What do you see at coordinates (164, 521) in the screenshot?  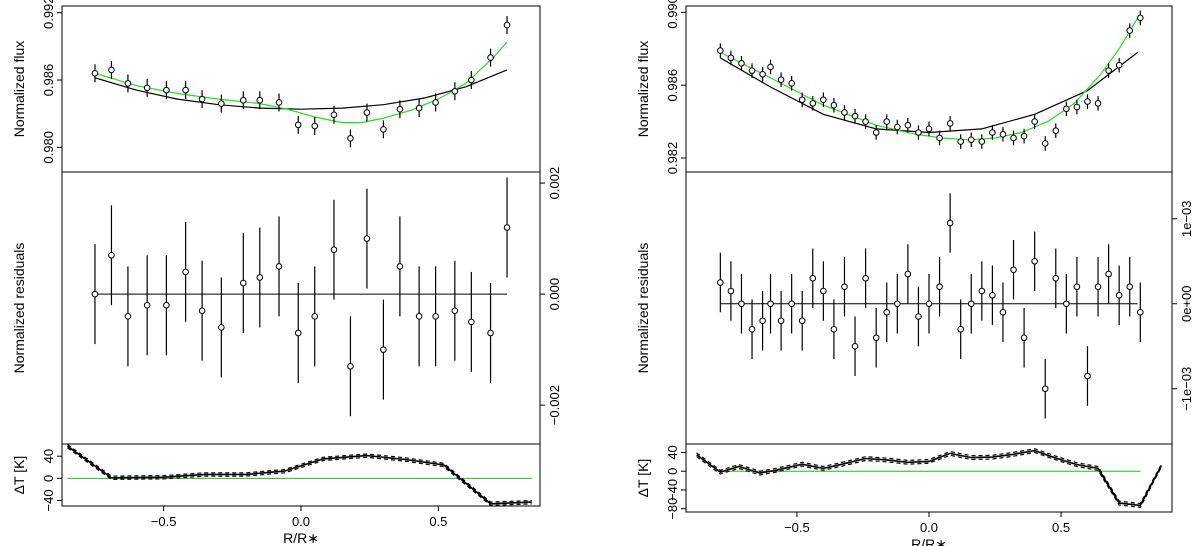 I see `x-tick-label: −0.5` at bounding box center [164, 521].